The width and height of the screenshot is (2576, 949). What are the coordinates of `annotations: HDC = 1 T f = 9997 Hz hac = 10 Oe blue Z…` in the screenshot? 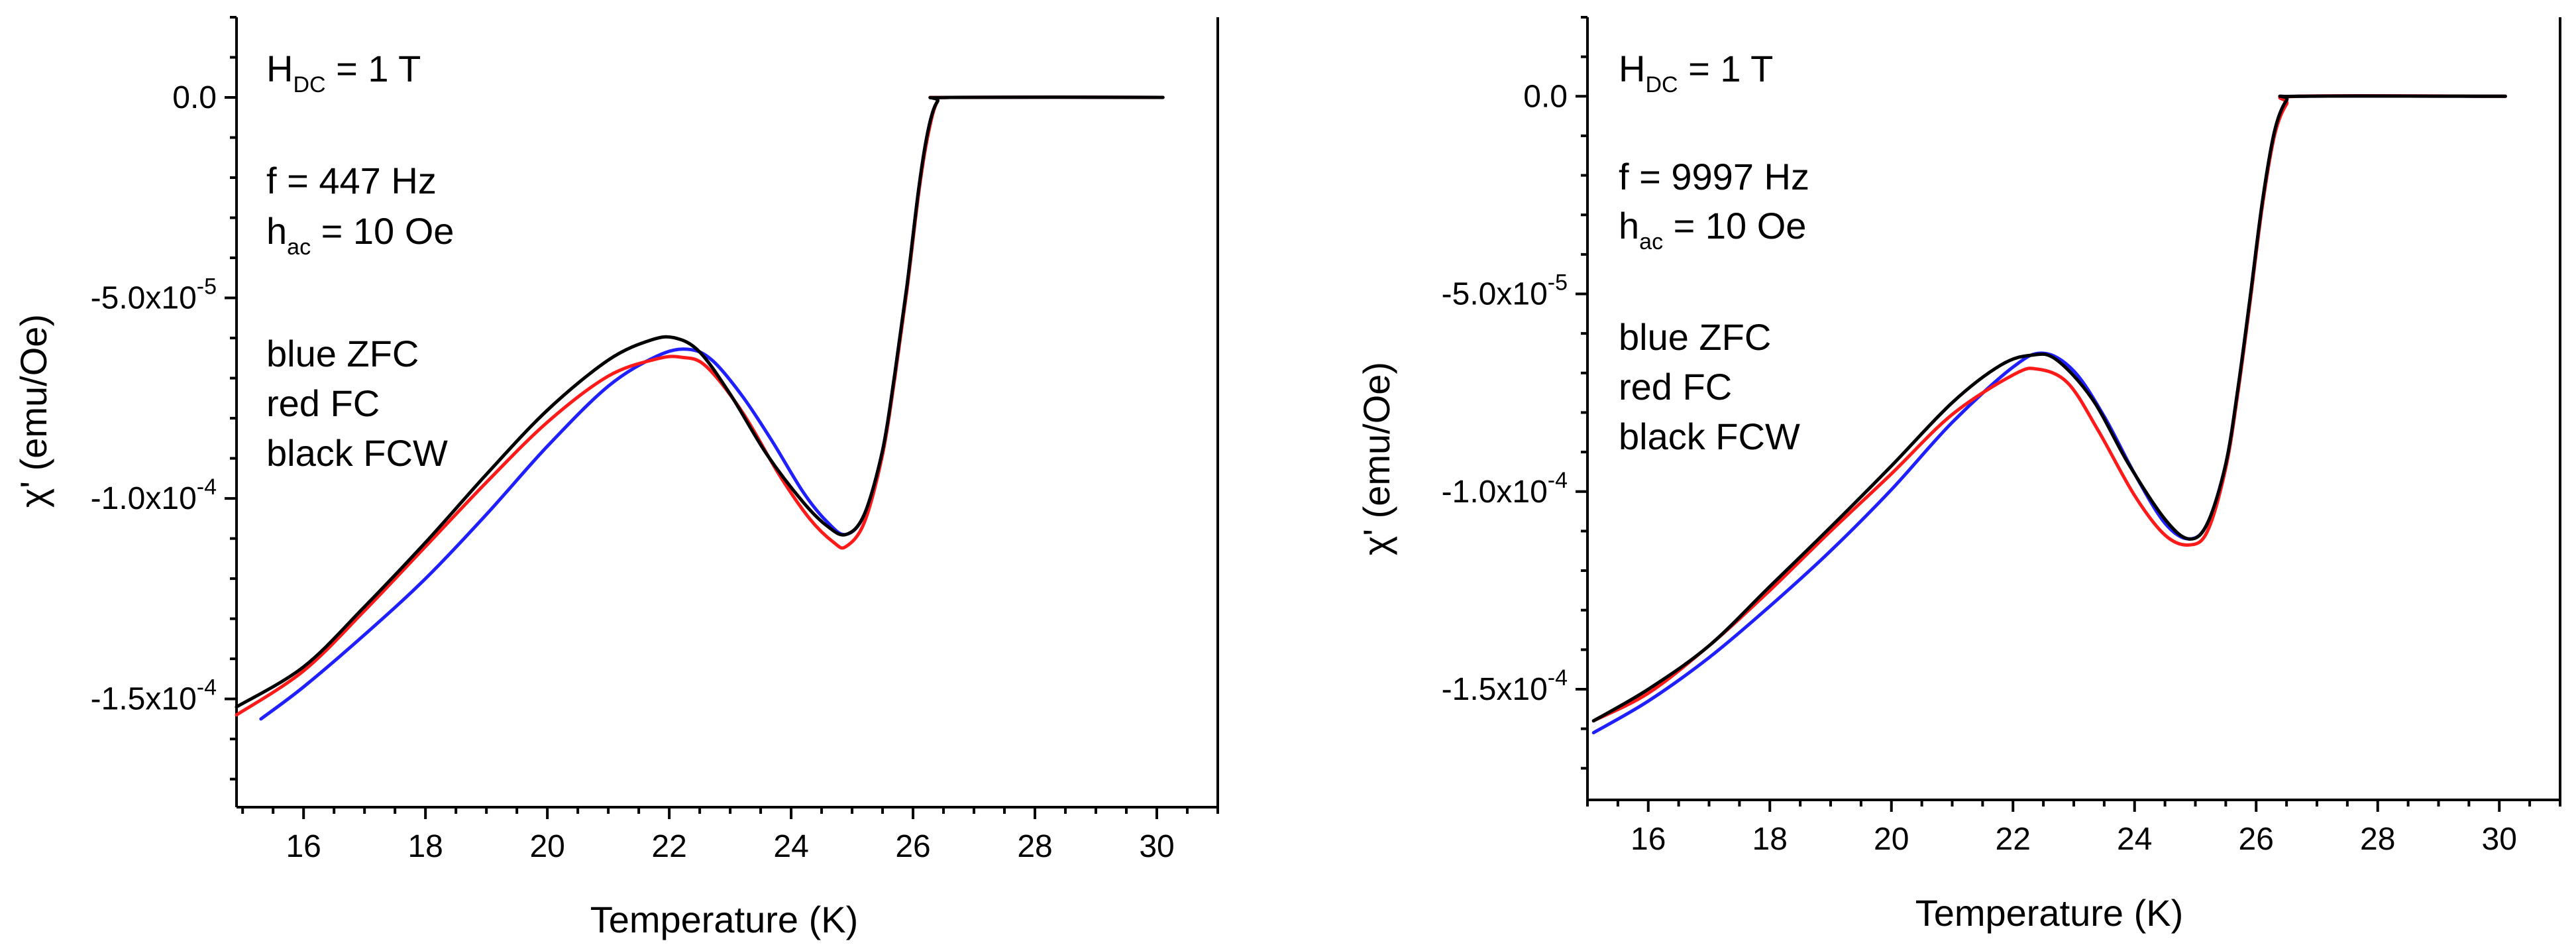 It's located at (1714, 252).